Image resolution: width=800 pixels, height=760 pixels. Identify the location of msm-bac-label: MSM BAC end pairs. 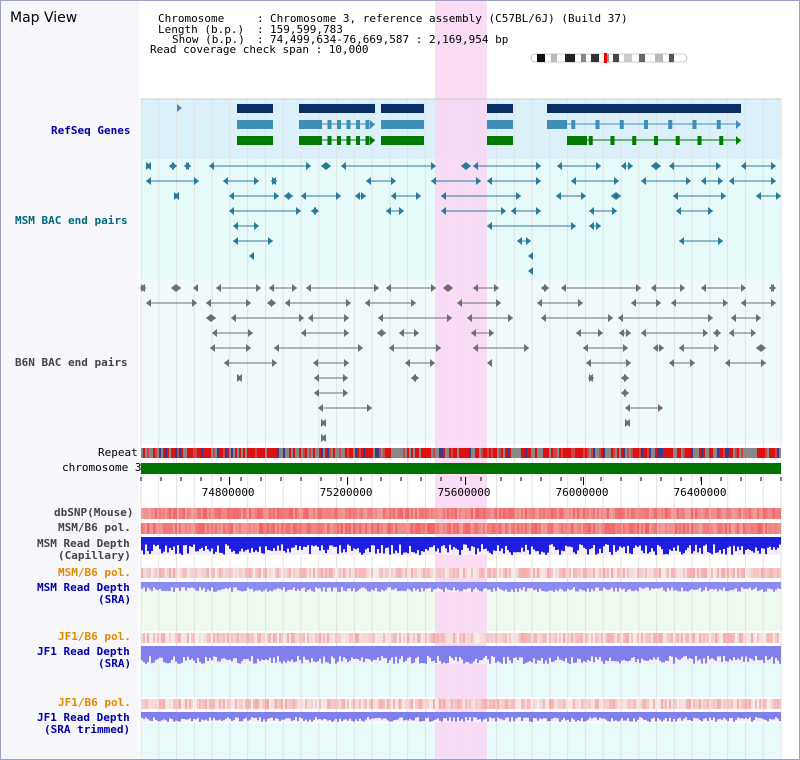
(71, 220).